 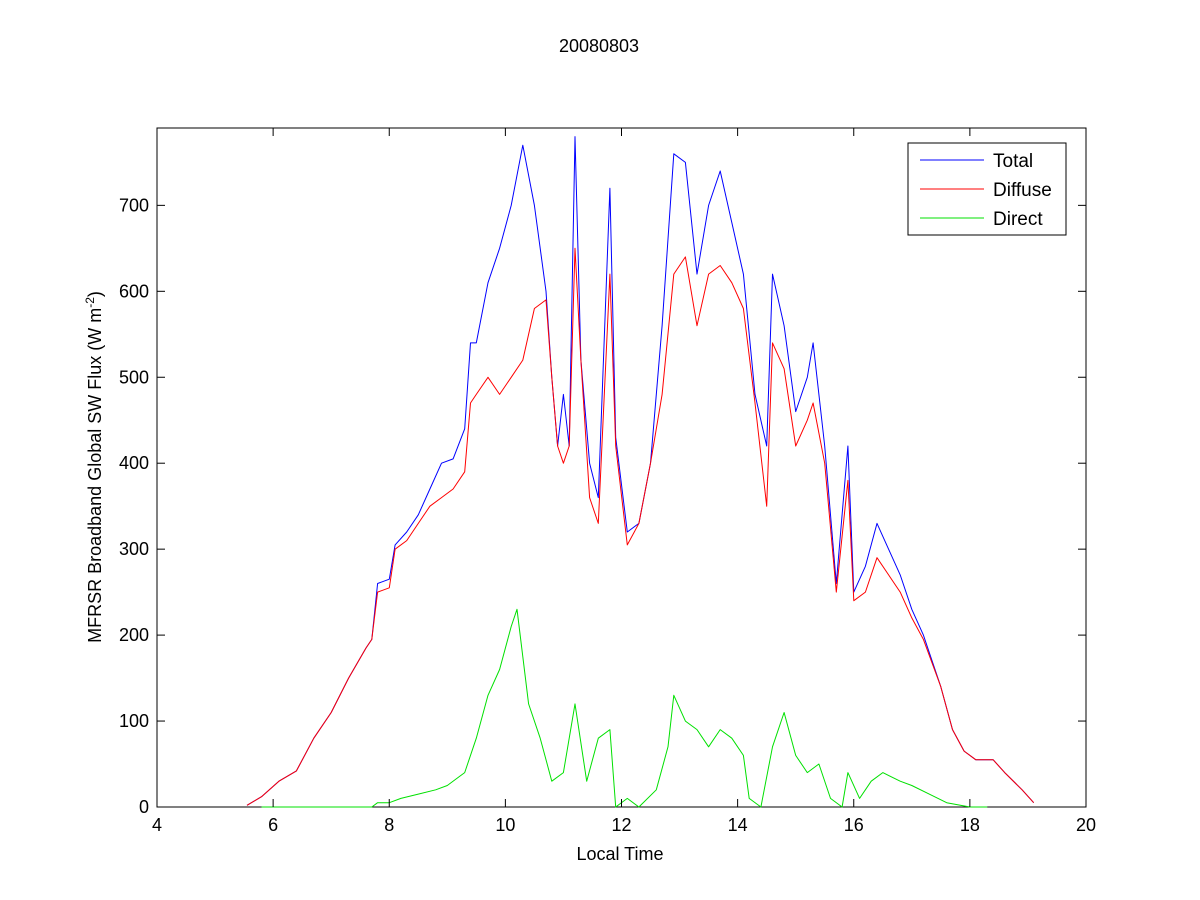 What do you see at coordinates (854, 825) in the screenshot?
I see `x-tick-label: 16` at bounding box center [854, 825].